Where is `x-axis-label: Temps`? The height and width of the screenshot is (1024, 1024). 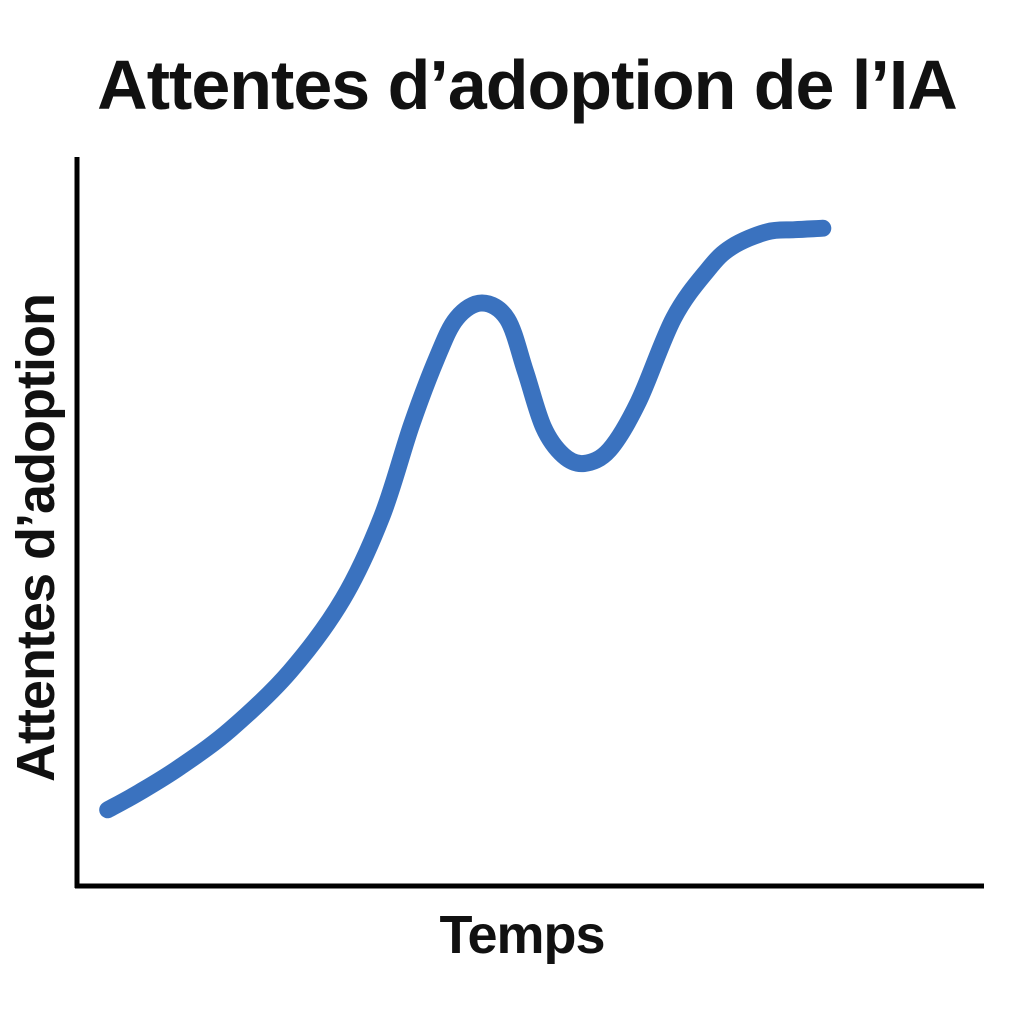
x-axis-label: Temps is located at coordinates (522, 935).